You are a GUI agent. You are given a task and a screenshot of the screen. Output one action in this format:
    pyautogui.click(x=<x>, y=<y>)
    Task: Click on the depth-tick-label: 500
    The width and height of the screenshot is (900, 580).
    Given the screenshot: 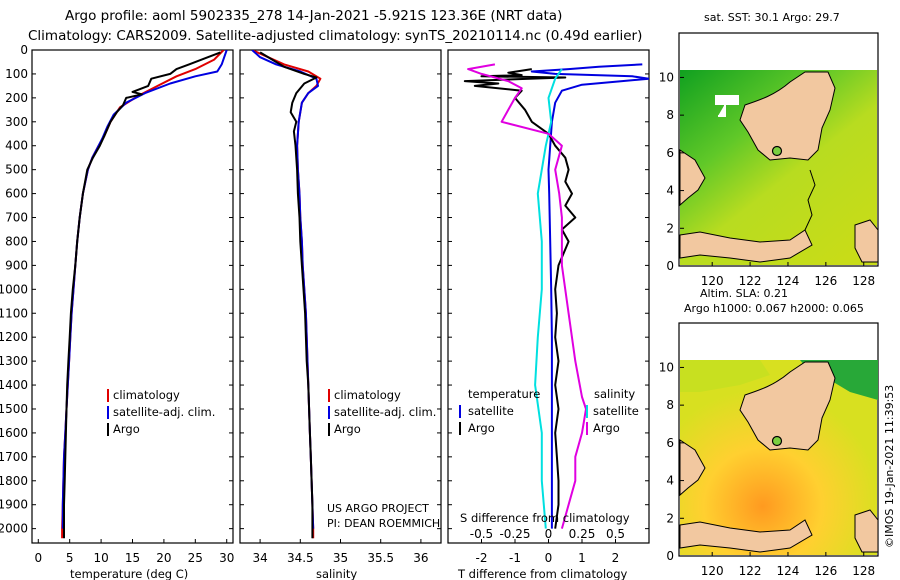 What is the action you would take?
    pyautogui.click(x=16, y=170)
    